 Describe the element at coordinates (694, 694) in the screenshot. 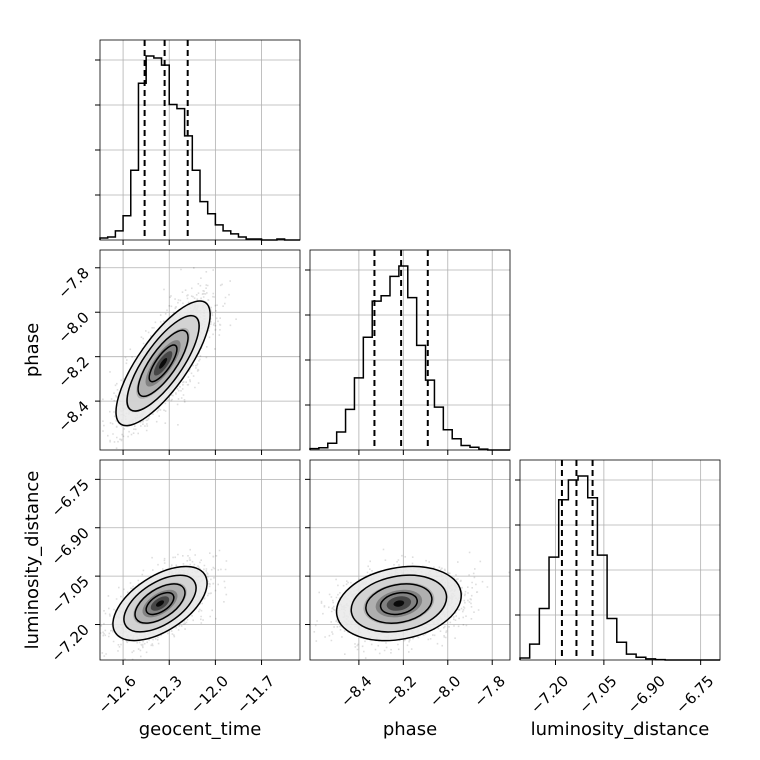

I see `tick-label-x: −6.75` at that location.